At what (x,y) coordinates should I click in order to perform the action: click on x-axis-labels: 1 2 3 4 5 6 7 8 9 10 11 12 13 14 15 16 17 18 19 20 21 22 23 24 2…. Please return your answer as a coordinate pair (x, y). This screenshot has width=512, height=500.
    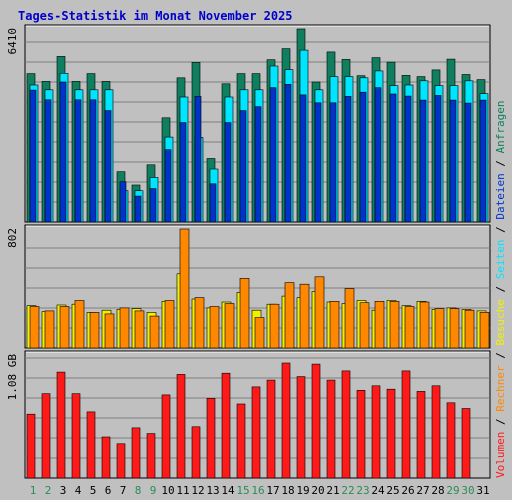
    Looking at the image, I should click on (260, 490).